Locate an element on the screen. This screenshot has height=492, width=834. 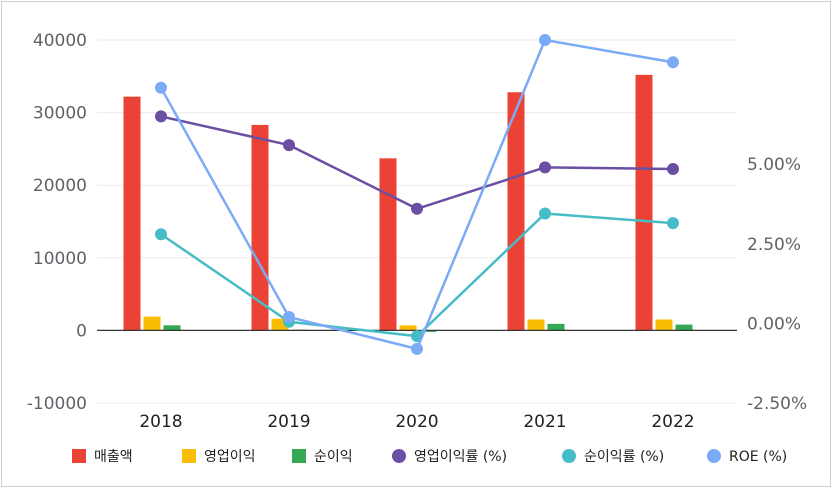
x-tick-label: 2021 is located at coordinates (544, 422).